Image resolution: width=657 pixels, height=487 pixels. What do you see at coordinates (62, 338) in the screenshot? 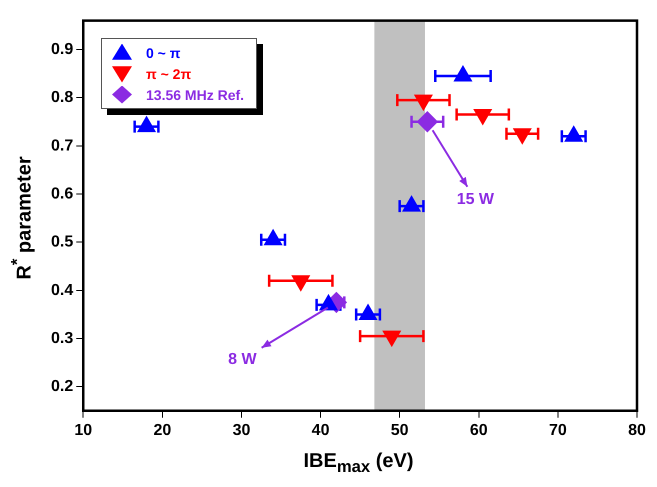
I see `y-tick-label: 0.3` at bounding box center [62, 338].